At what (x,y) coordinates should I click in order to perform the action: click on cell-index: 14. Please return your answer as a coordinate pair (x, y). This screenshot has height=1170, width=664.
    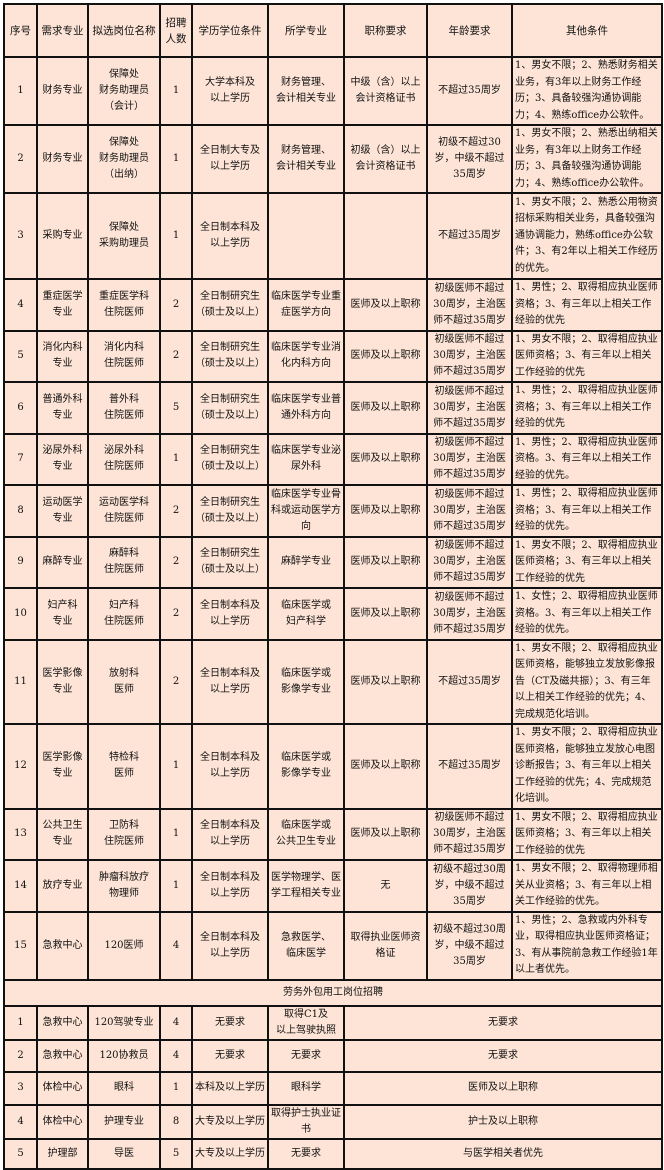
    Looking at the image, I should click on (20, 886).